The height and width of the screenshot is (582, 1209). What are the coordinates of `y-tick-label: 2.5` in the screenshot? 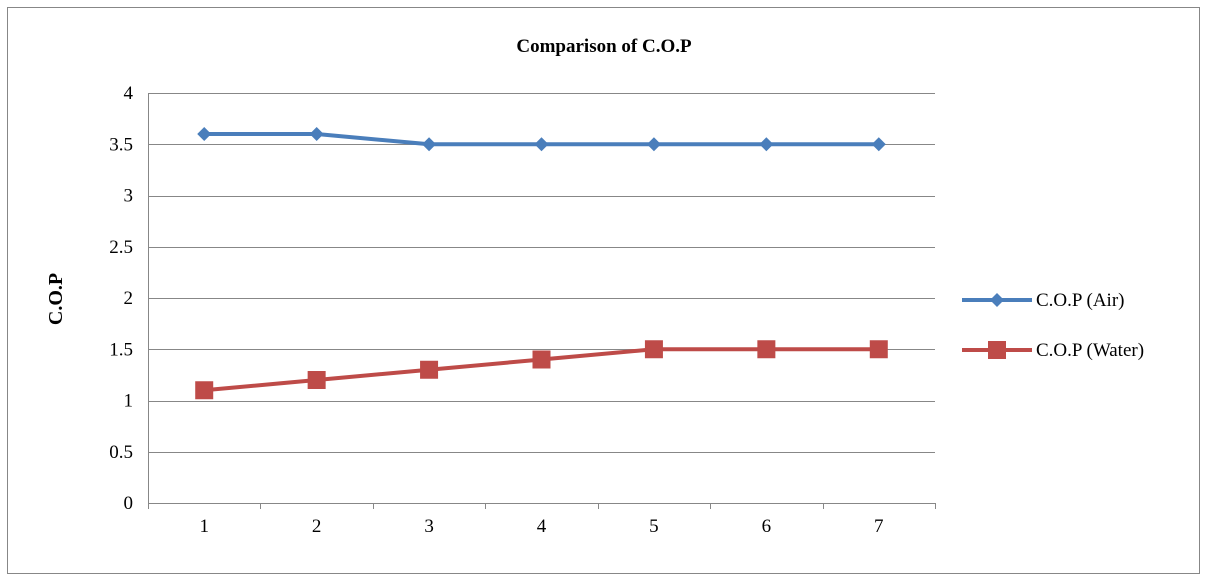 It's located at (121, 247).